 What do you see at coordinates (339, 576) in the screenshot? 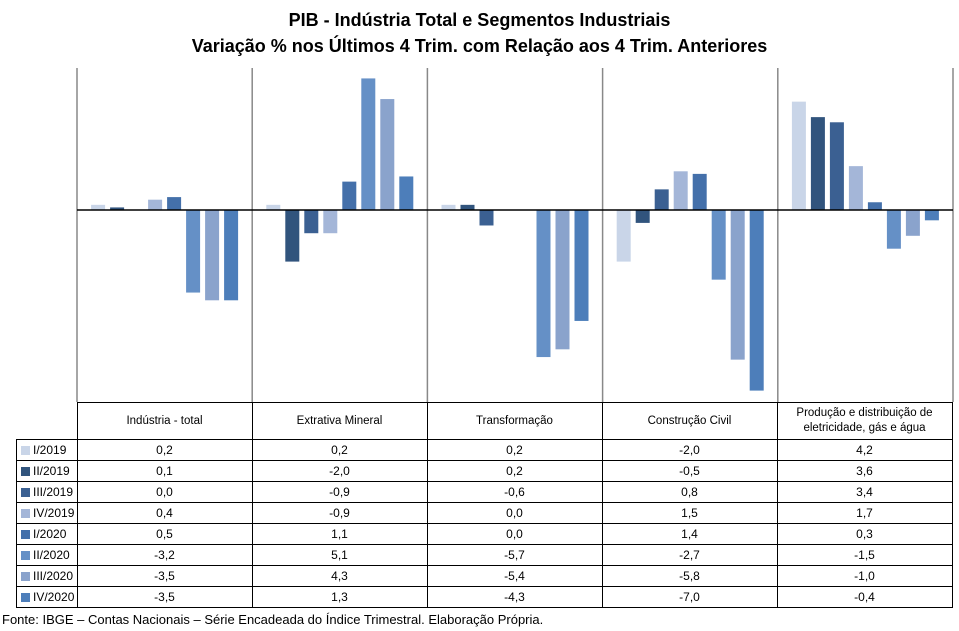
I see `table-cell: 4,3` at bounding box center [339, 576].